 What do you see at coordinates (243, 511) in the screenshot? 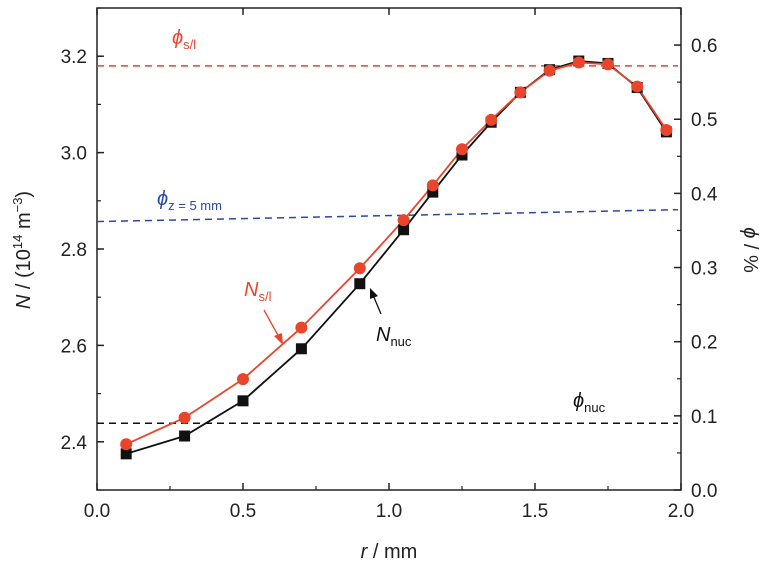
I see `x-tick-label: 0.5` at bounding box center [243, 511].